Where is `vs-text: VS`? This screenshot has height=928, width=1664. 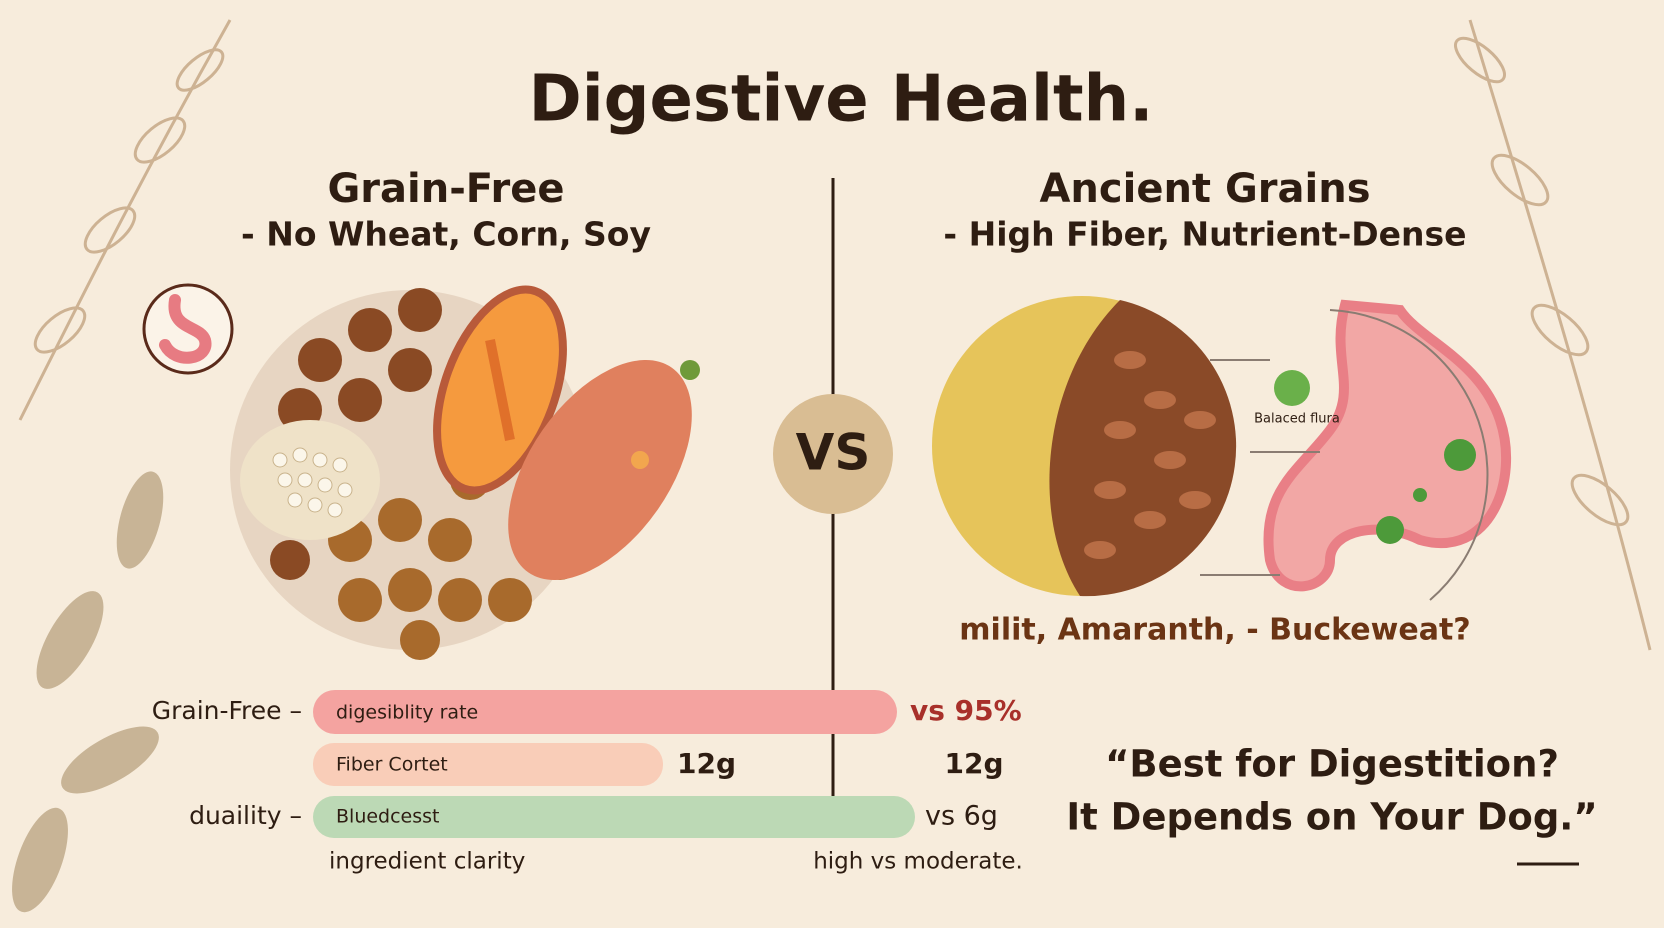
vs-text: VS is located at coordinates (833, 453).